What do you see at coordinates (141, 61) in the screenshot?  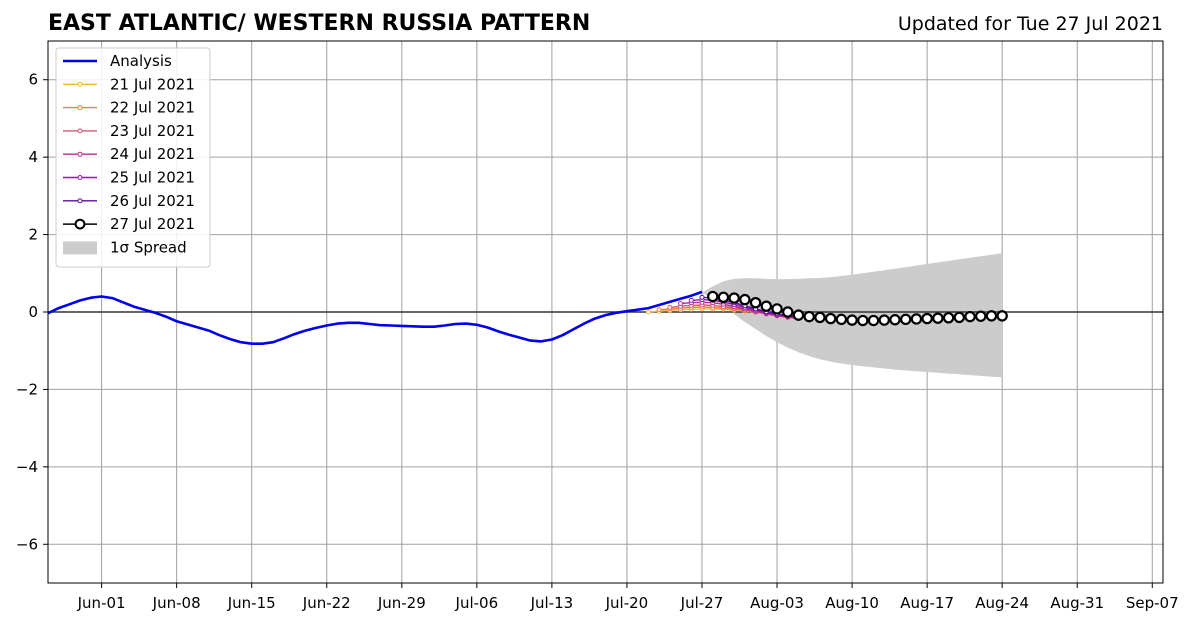 I see `legend-label: Analysis` at bounding box center [141, 61].